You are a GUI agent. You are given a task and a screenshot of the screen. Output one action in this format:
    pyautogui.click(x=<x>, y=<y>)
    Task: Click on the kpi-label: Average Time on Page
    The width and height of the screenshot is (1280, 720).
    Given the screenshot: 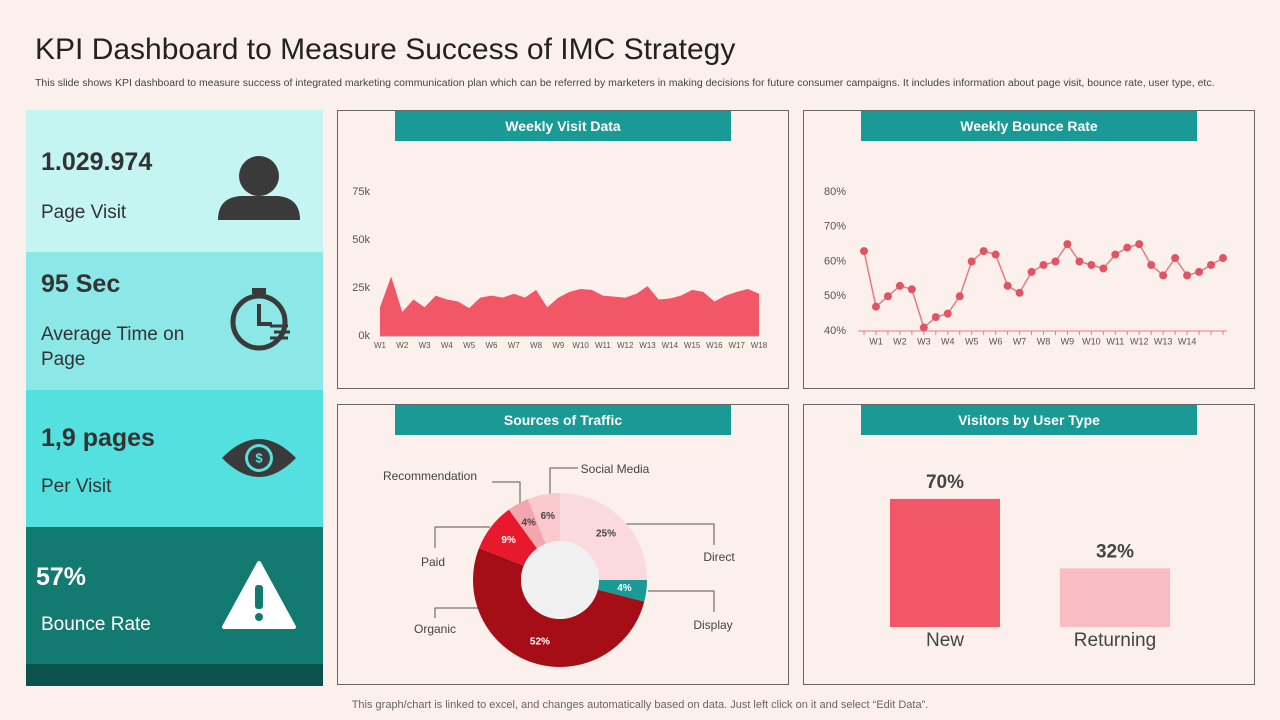 What is the action you would take?
    pyautogui.click(x=113, y=347)
    